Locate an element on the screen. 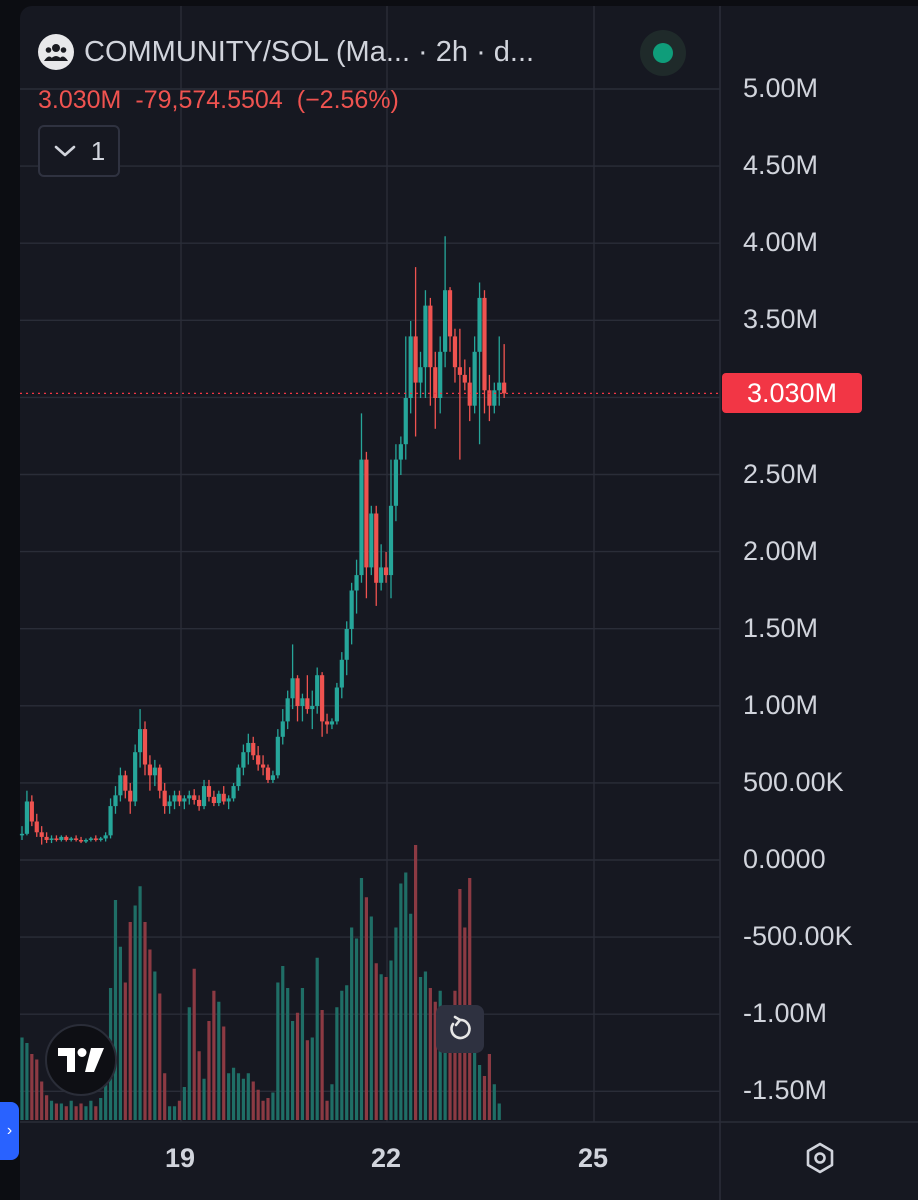 The height and width of the screenshot is (1200, 918). market-status-indicator is located at coordinates (663, 53).